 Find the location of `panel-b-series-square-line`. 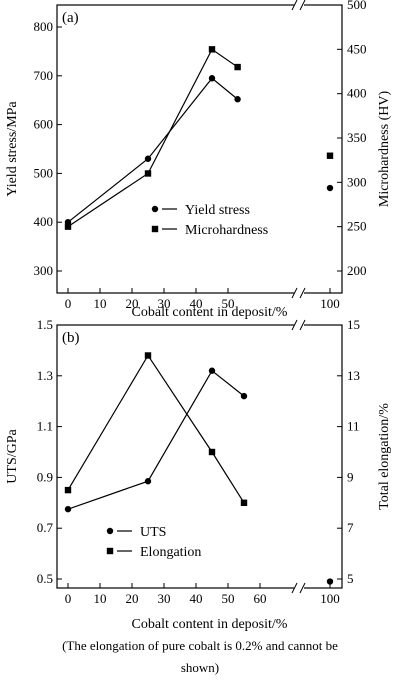

panel-b-series-square-line is located at coordinates (156, 429).